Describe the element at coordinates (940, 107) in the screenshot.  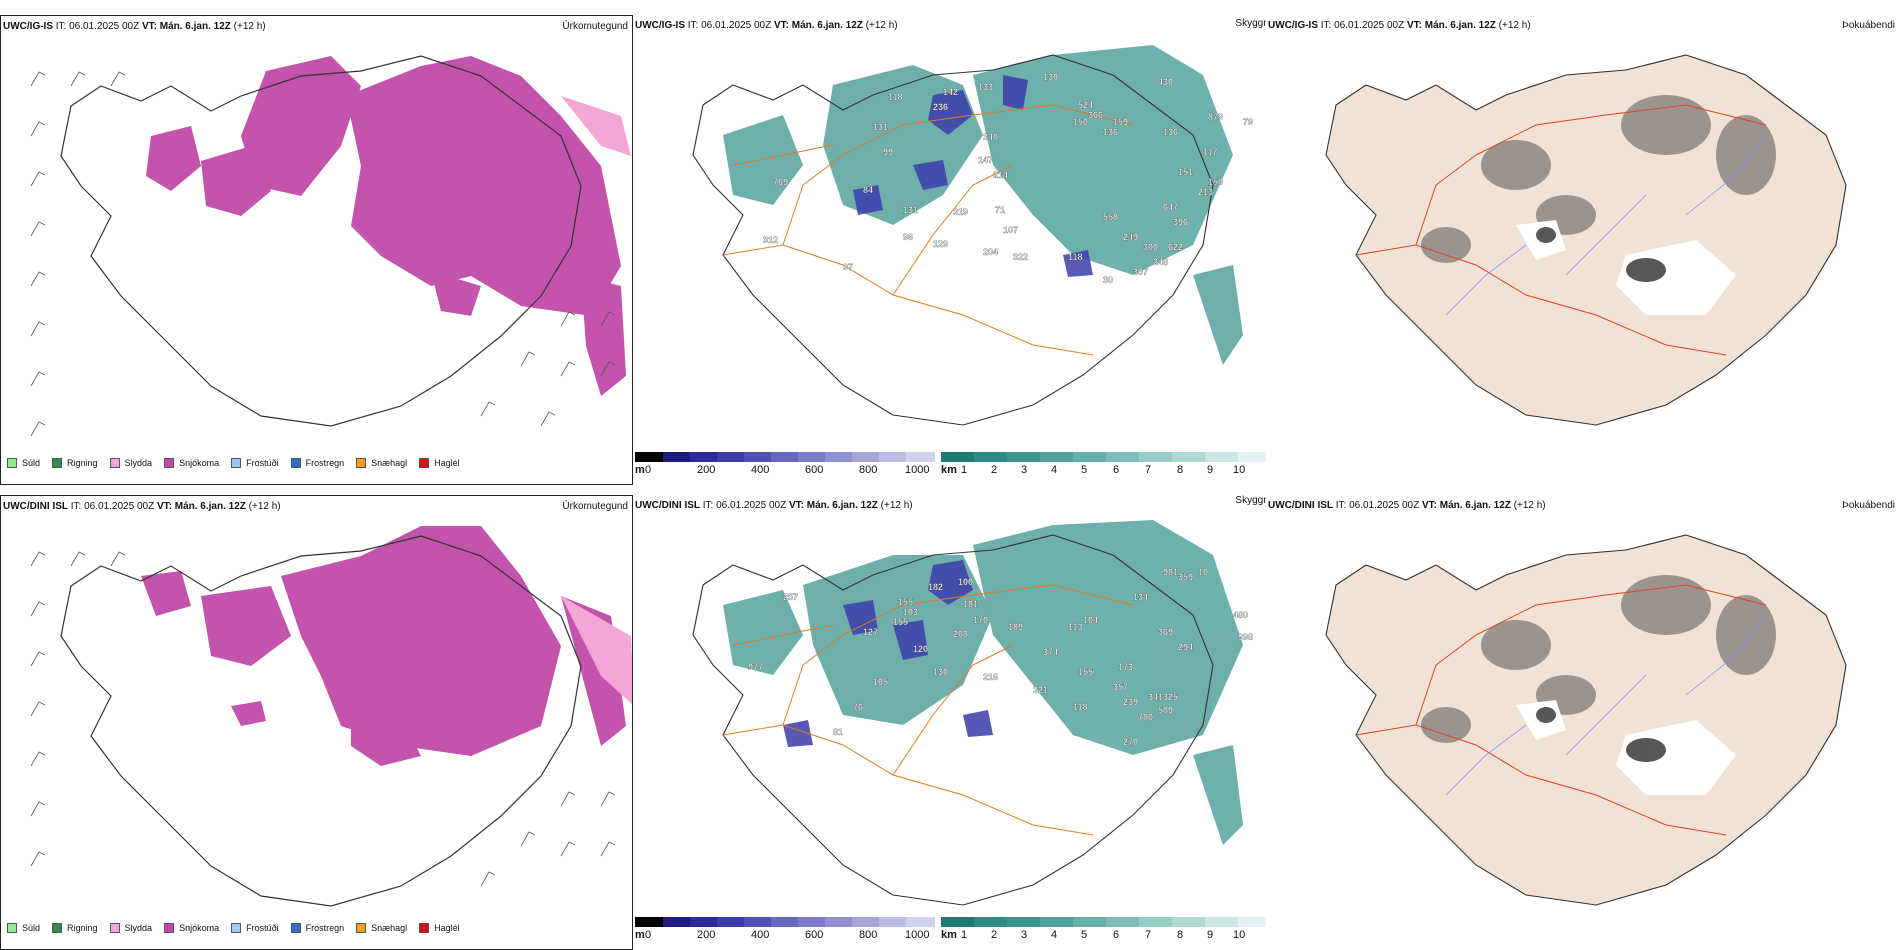
I see `ceiling-height-label: 236` at that location.